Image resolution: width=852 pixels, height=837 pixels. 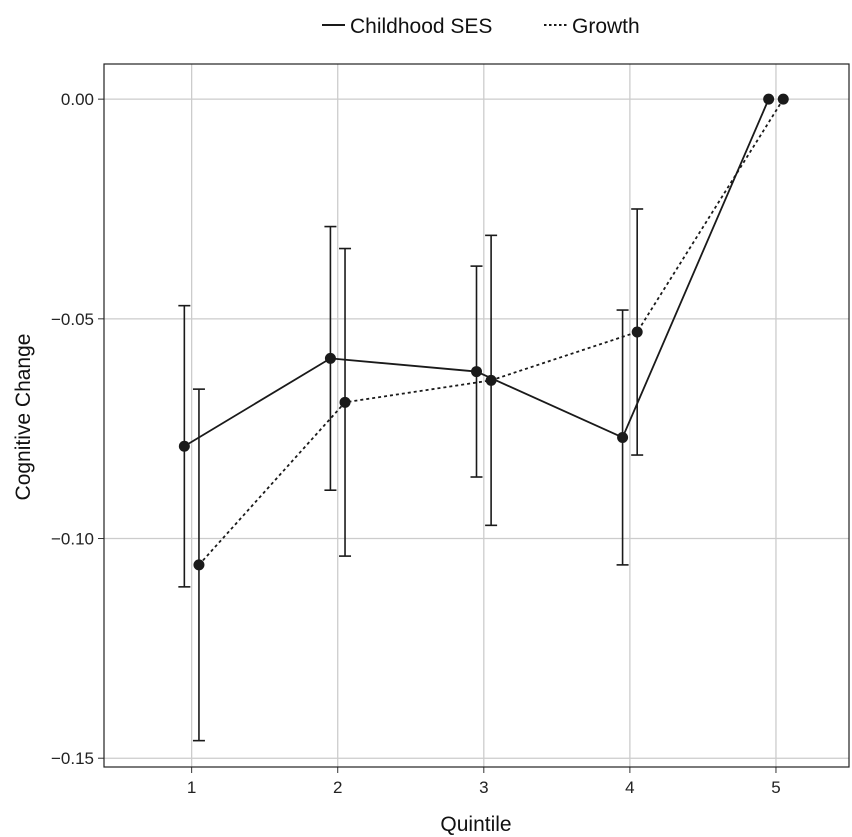 I want to click on x-tick-label: 2, so click(x=337, y=787).